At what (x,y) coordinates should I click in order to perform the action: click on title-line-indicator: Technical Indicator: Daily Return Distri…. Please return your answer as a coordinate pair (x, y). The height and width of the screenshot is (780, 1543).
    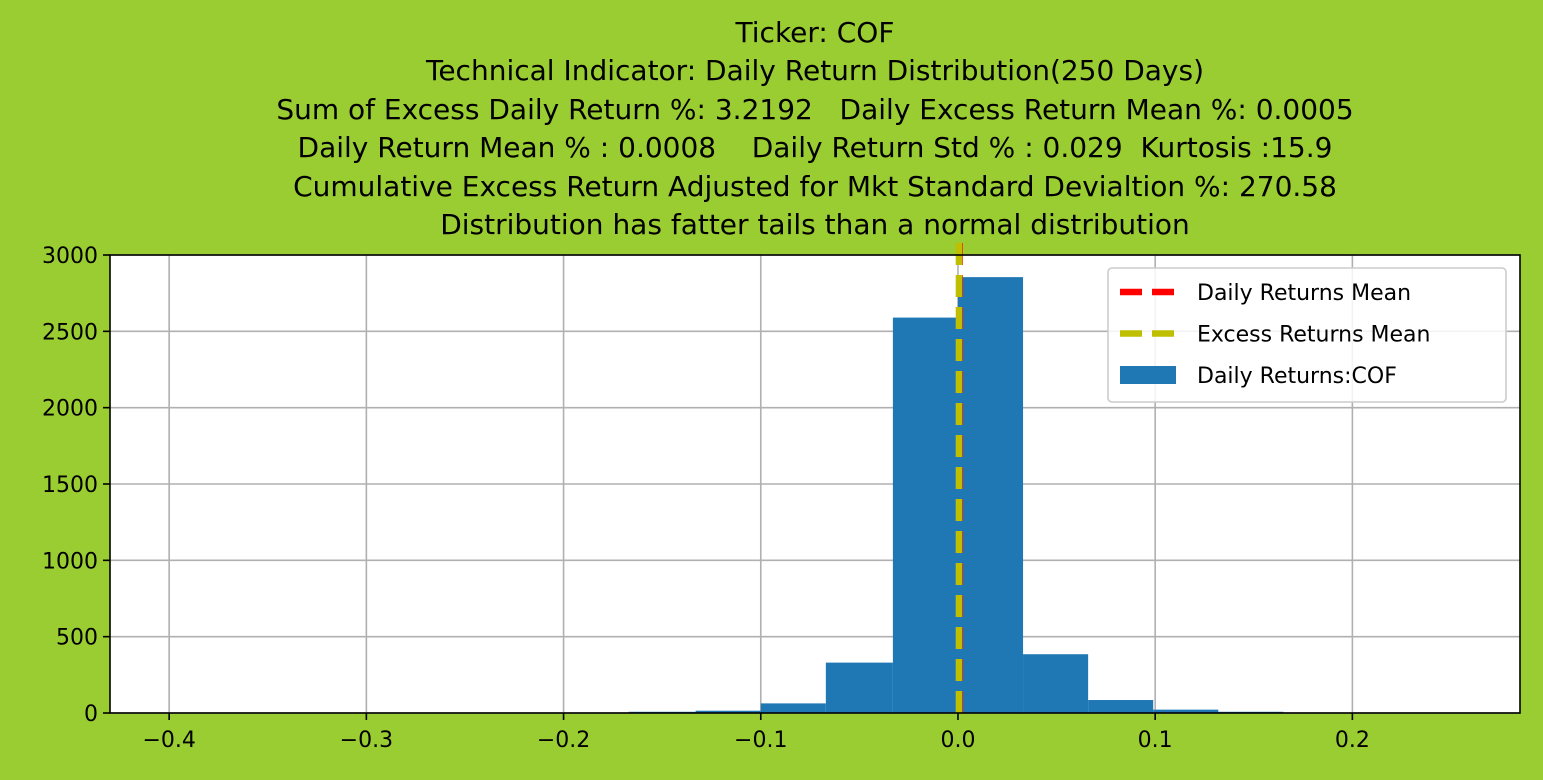
    Looking at the image, I should click on (815, 71).